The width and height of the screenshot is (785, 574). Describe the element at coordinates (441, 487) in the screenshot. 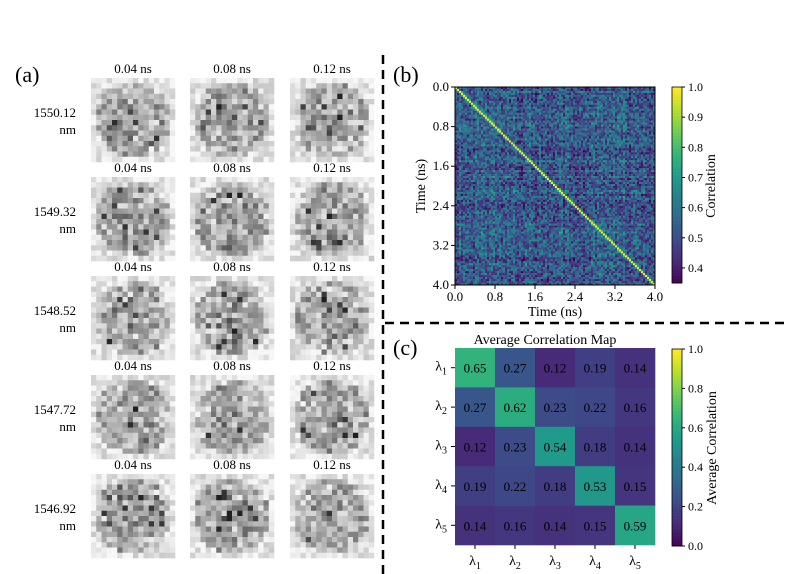

I see `c-row-label: λ4` at that location.